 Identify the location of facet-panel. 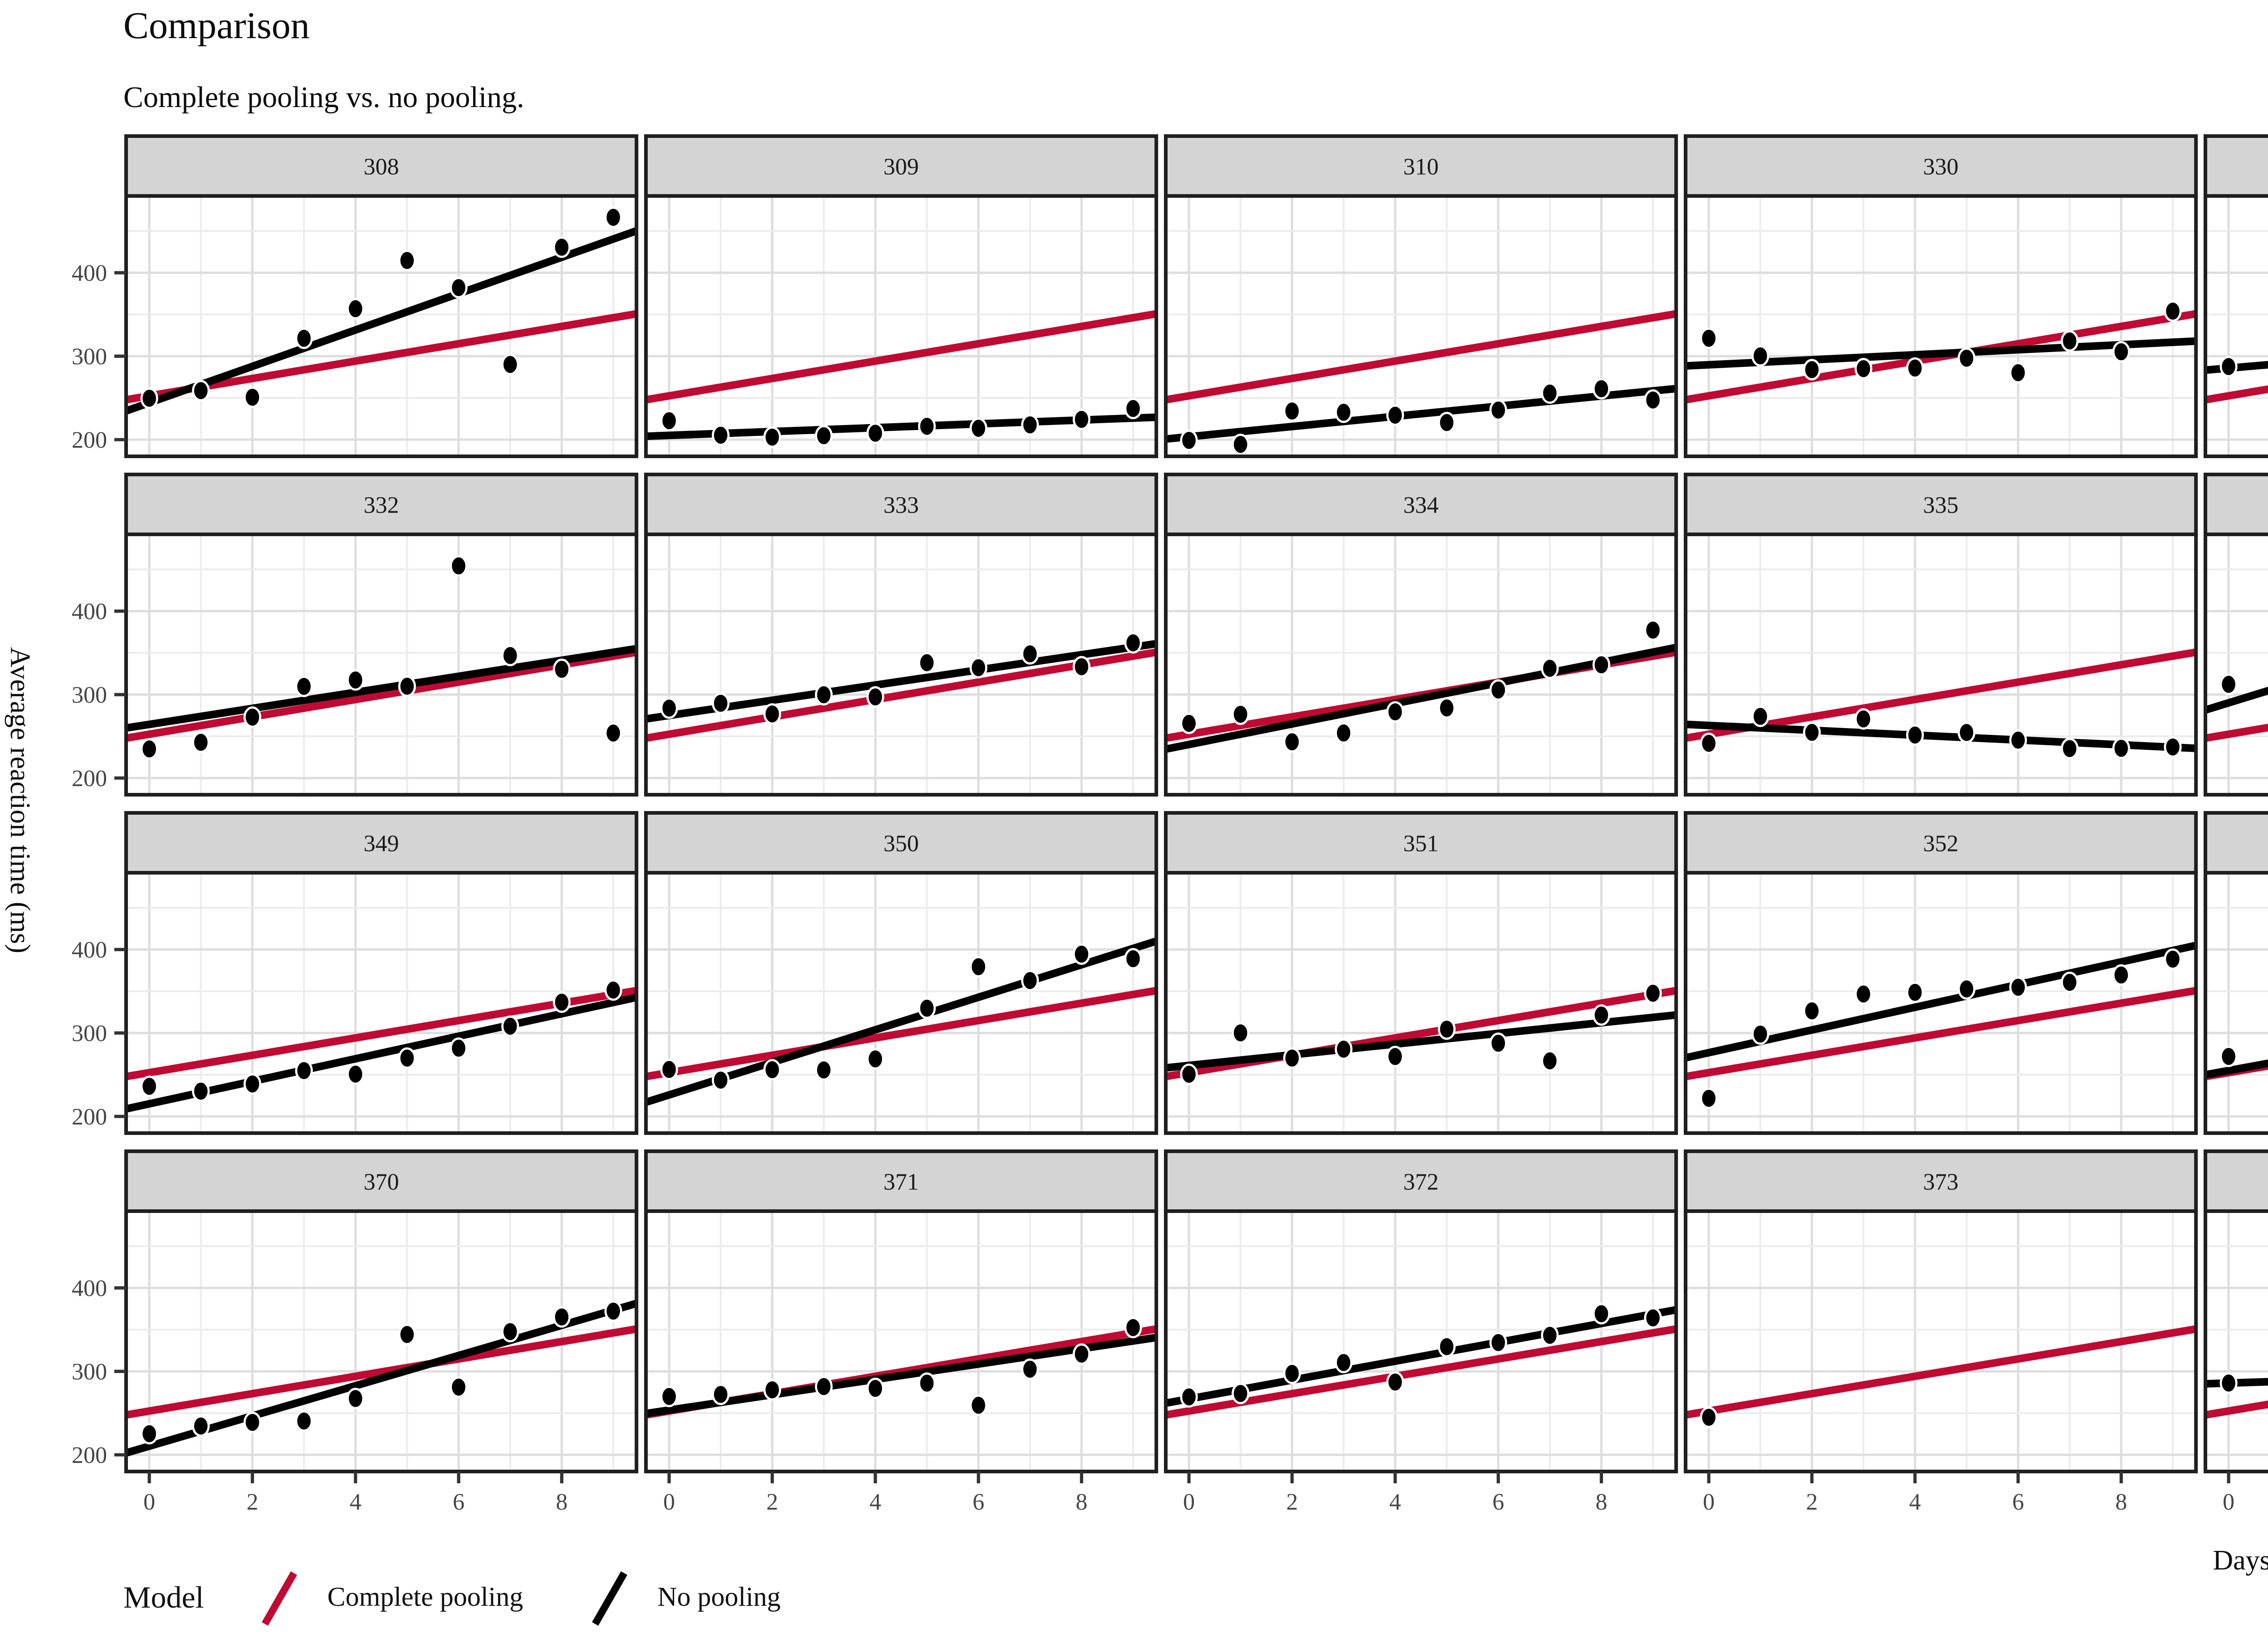
(2236, 664).